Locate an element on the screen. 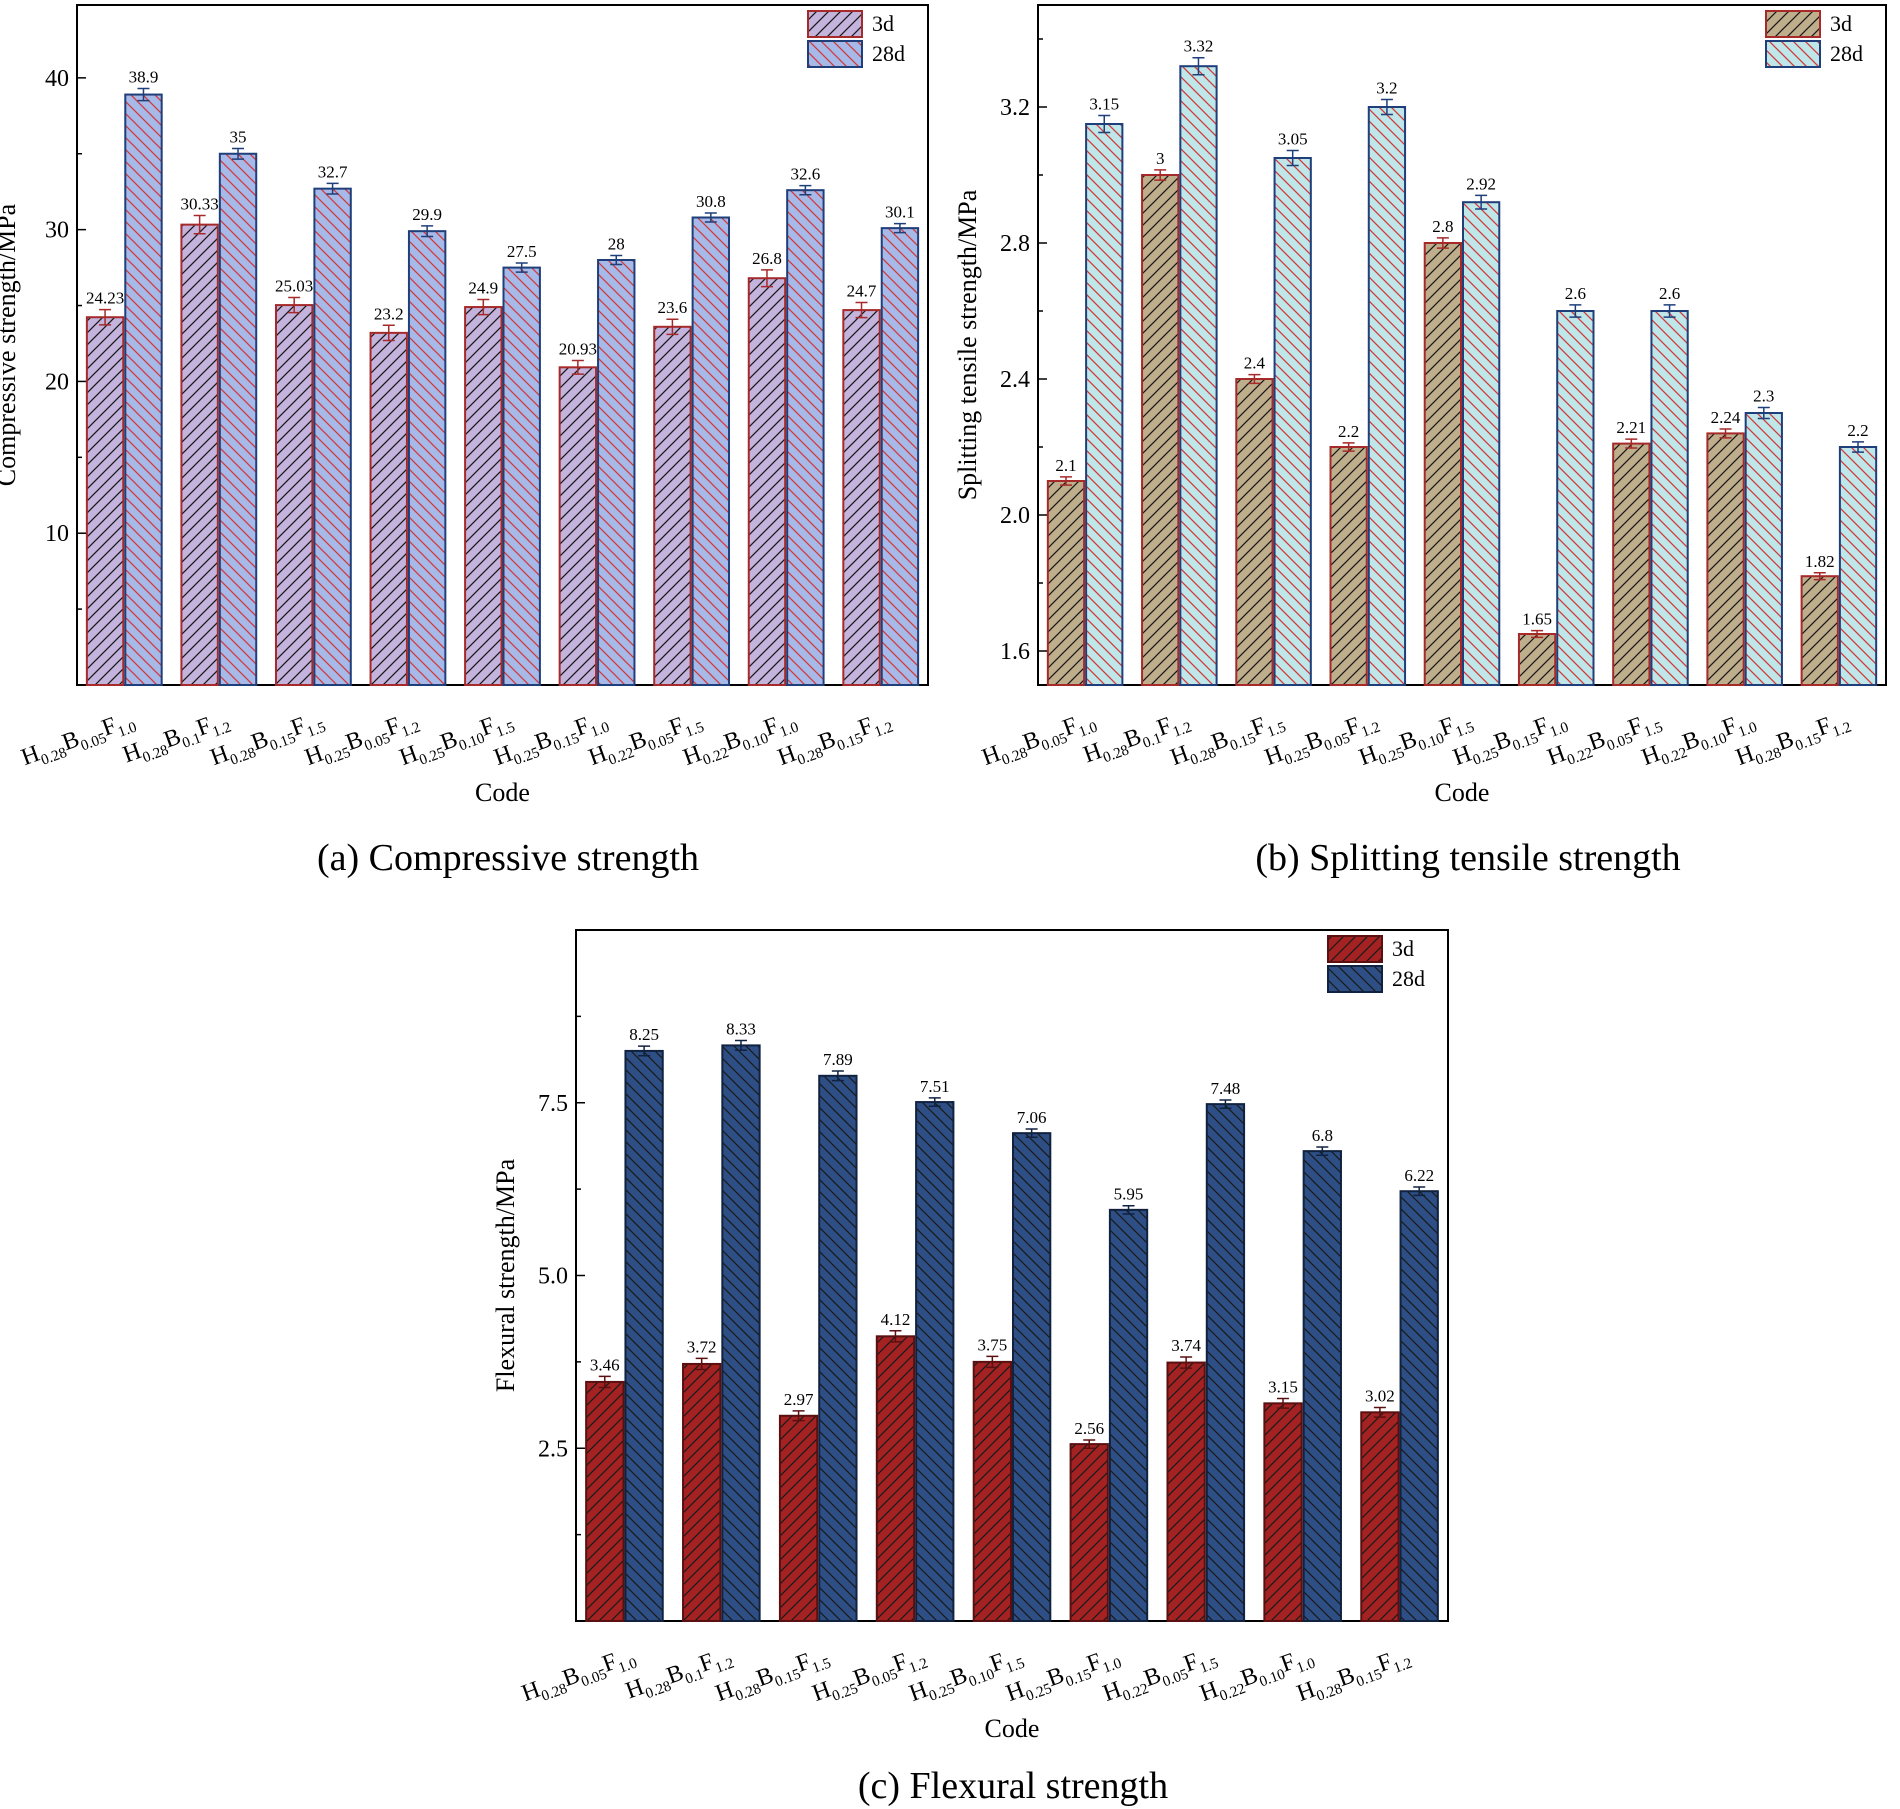  caption-a: (a) Compressive strength is located at coordinates (508, 858).